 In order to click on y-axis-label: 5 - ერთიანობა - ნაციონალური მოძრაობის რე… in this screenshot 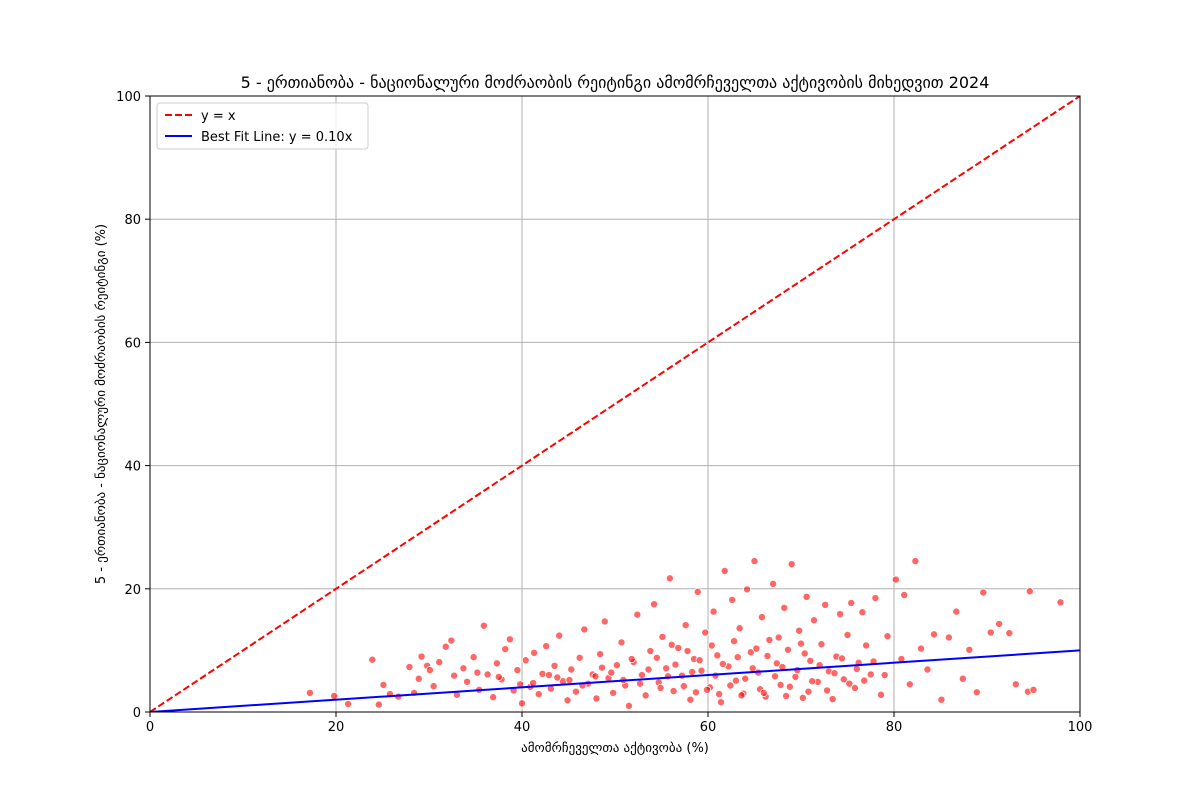, I will do `click(101, 404)`.